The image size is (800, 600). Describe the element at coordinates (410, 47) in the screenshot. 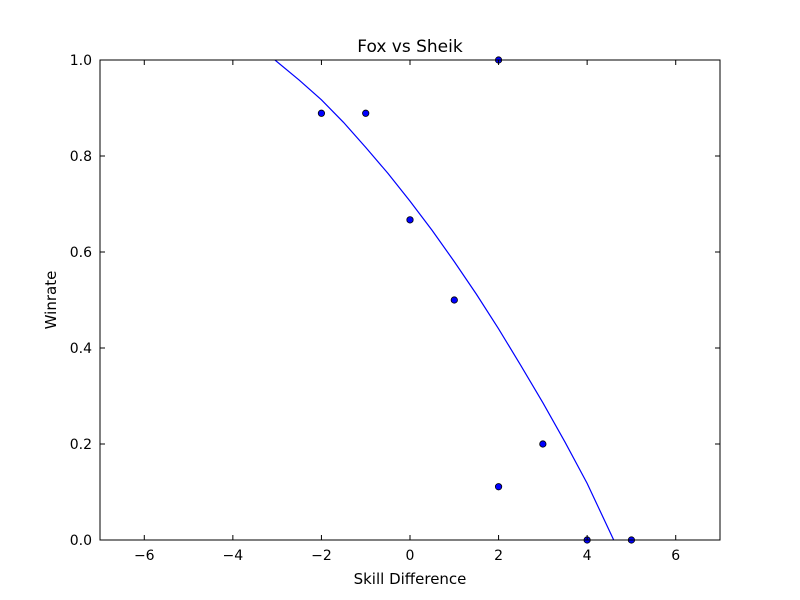

I see `chart-title: Fox vs Sheik` at that location.